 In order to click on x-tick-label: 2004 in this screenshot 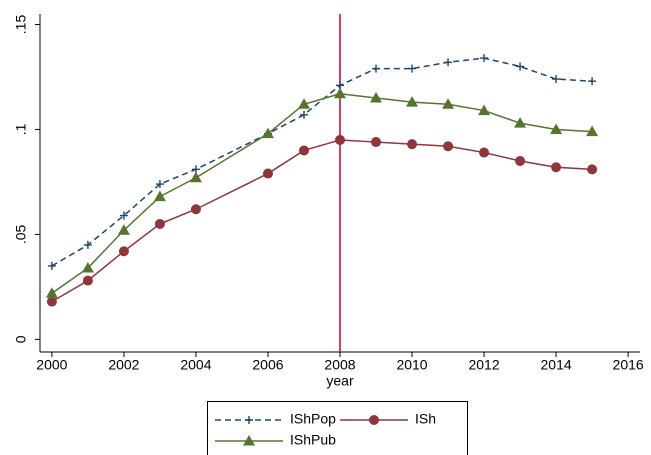, I will do `click(195, 365)`.